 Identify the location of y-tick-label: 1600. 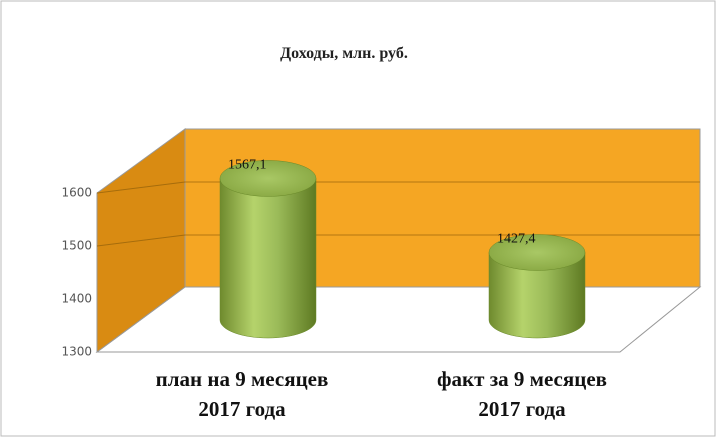
(76, 193).